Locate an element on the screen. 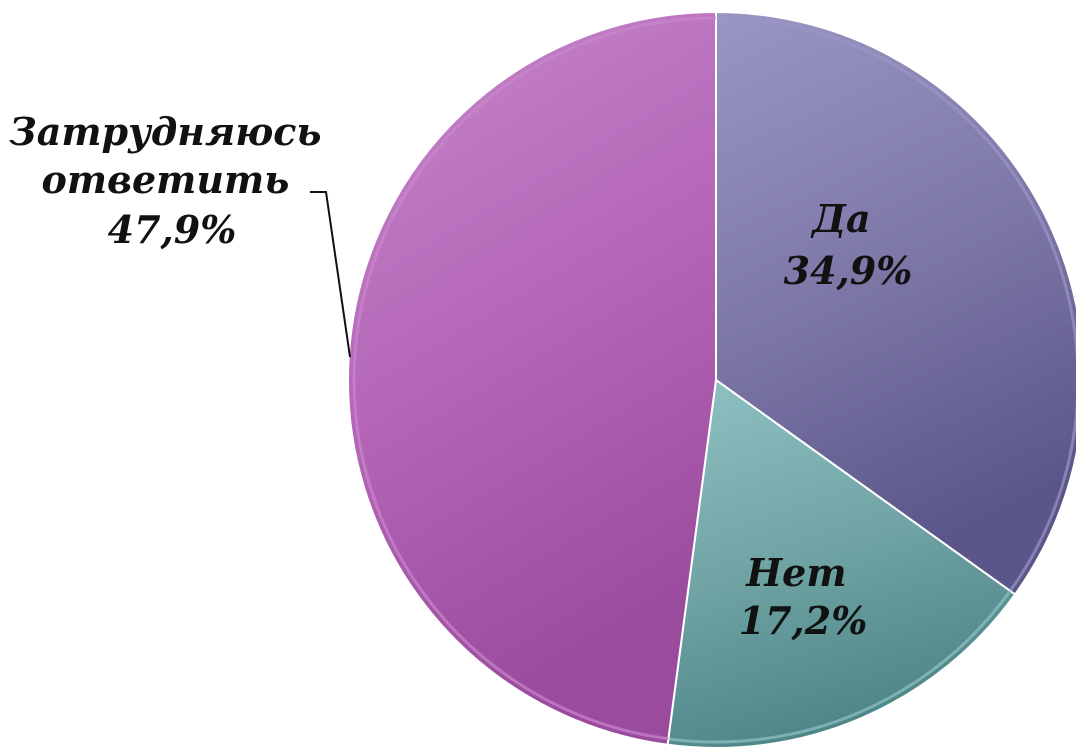  slice-net-rim is located at coordinates (840, 667).